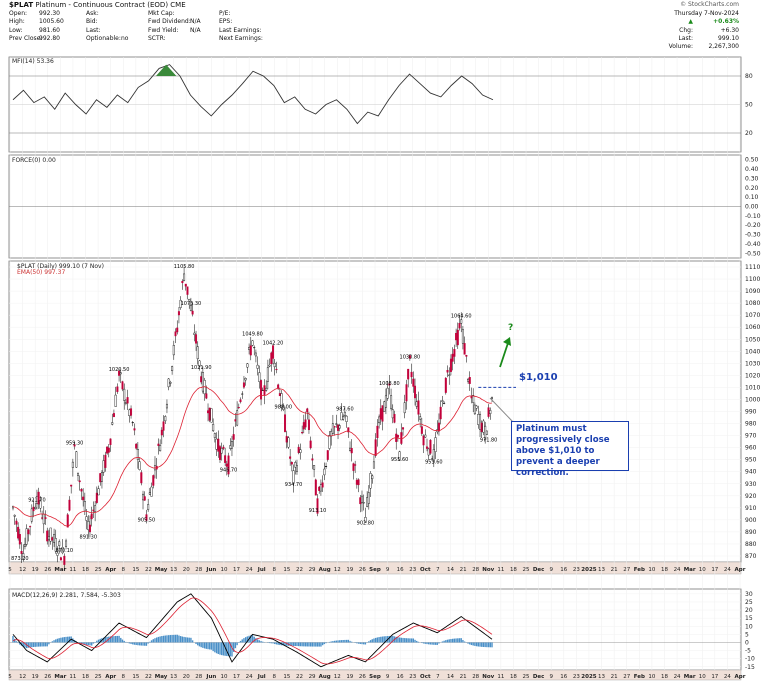 This screenshot has width=765, height=681. I want to click on x-tick-label: 16, so click(400, 677).